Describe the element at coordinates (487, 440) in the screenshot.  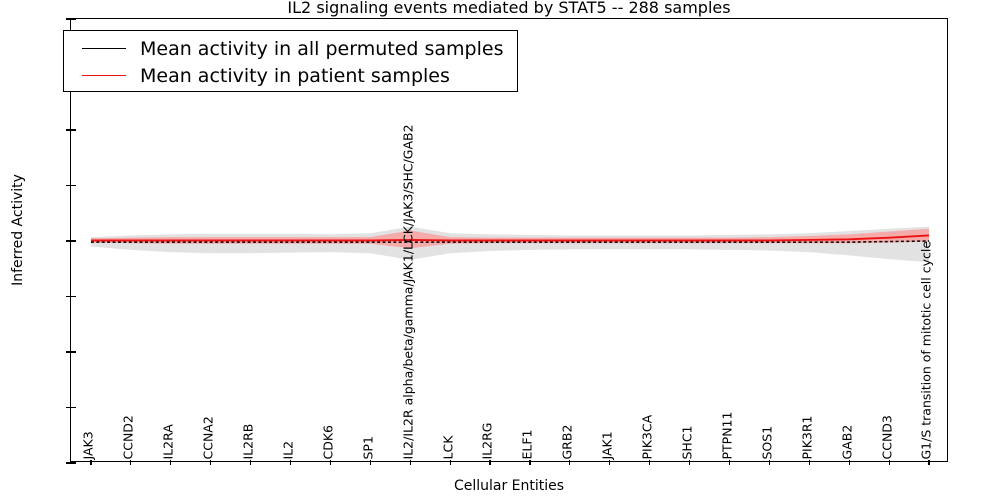
I see `x-tick-label: IL2RG` at that location.